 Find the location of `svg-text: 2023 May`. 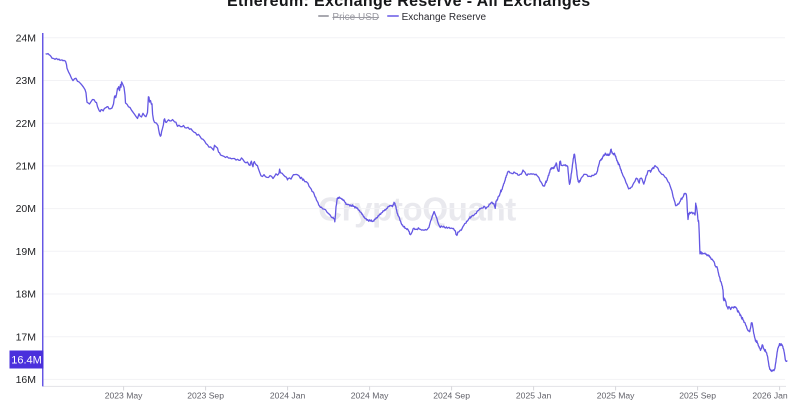

svg-text: 2023 May is located at coordinates (124, 395).